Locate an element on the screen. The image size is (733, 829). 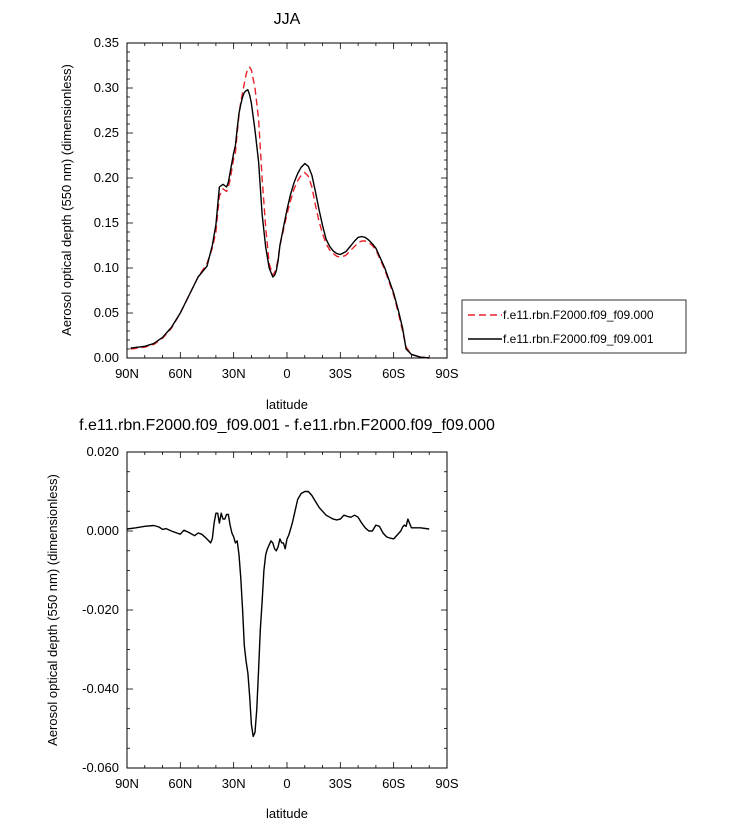
y-tick-label: 0.35 is located at coordinates (106, 42).